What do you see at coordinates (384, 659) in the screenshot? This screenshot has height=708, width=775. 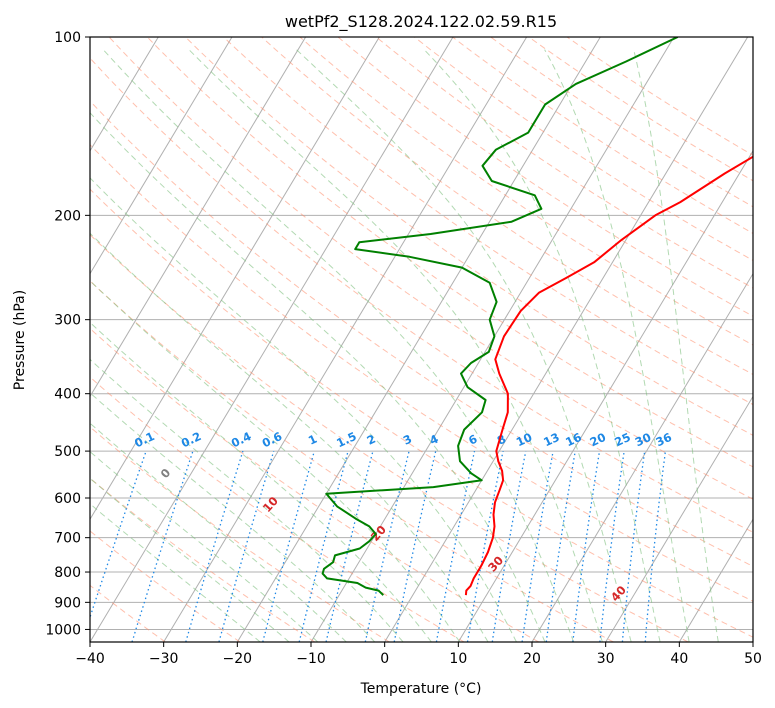 I see `x-tick-label: 0` at bounding box center [384, 659].